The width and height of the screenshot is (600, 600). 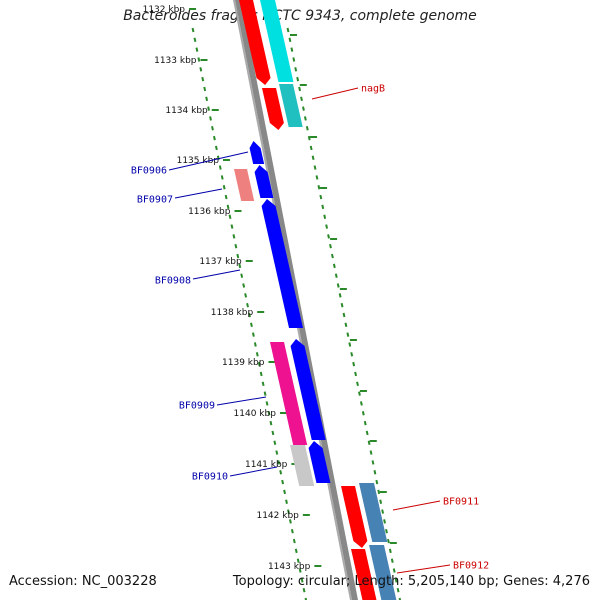 What do you see at coordinates (289, 567) in the screenshot?
I see `tick-label: 1143 kbp` at bounding box center [289, 567].